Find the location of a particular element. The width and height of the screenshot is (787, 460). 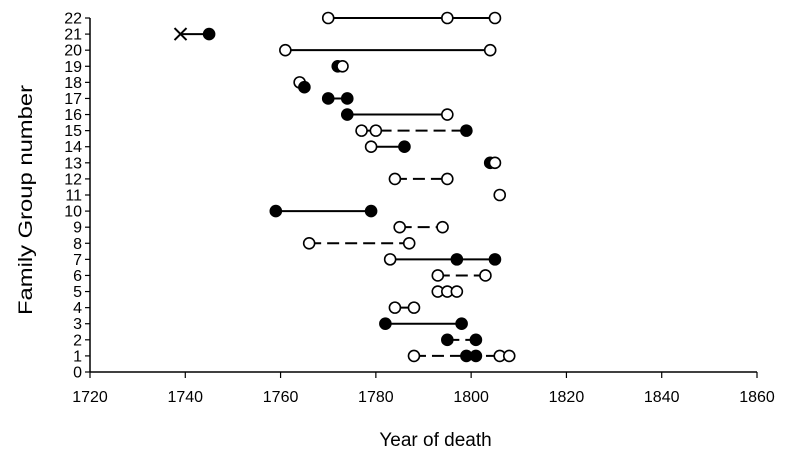

y-tick-label: 5 is located at coordinates (77, 292).